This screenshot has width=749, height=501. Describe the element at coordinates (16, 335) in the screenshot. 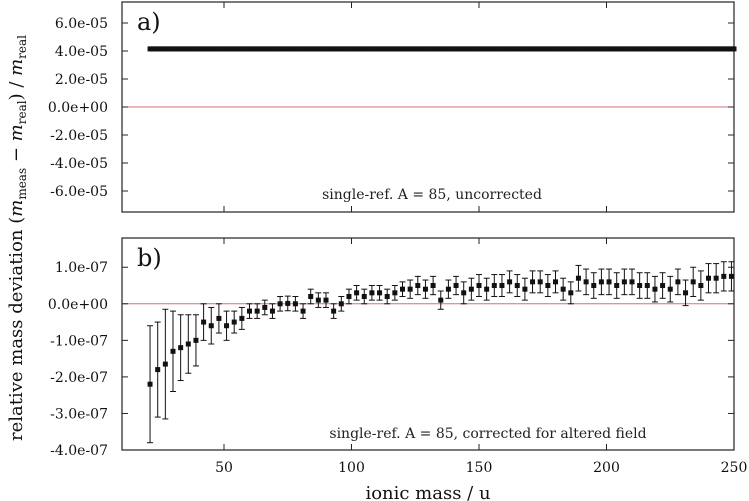

I see `y-axis-label-text: relative mass deviation` at that location.